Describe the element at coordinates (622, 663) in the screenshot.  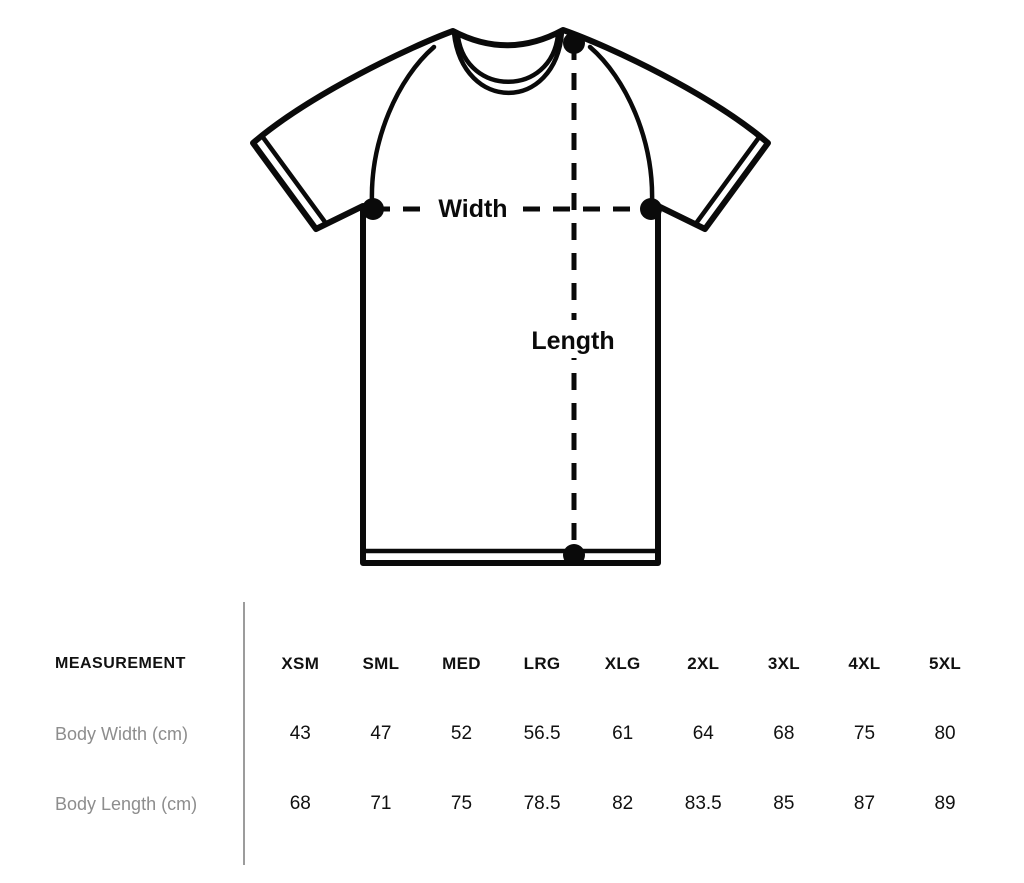
I see `size-header-xlg: XLG` at that location.